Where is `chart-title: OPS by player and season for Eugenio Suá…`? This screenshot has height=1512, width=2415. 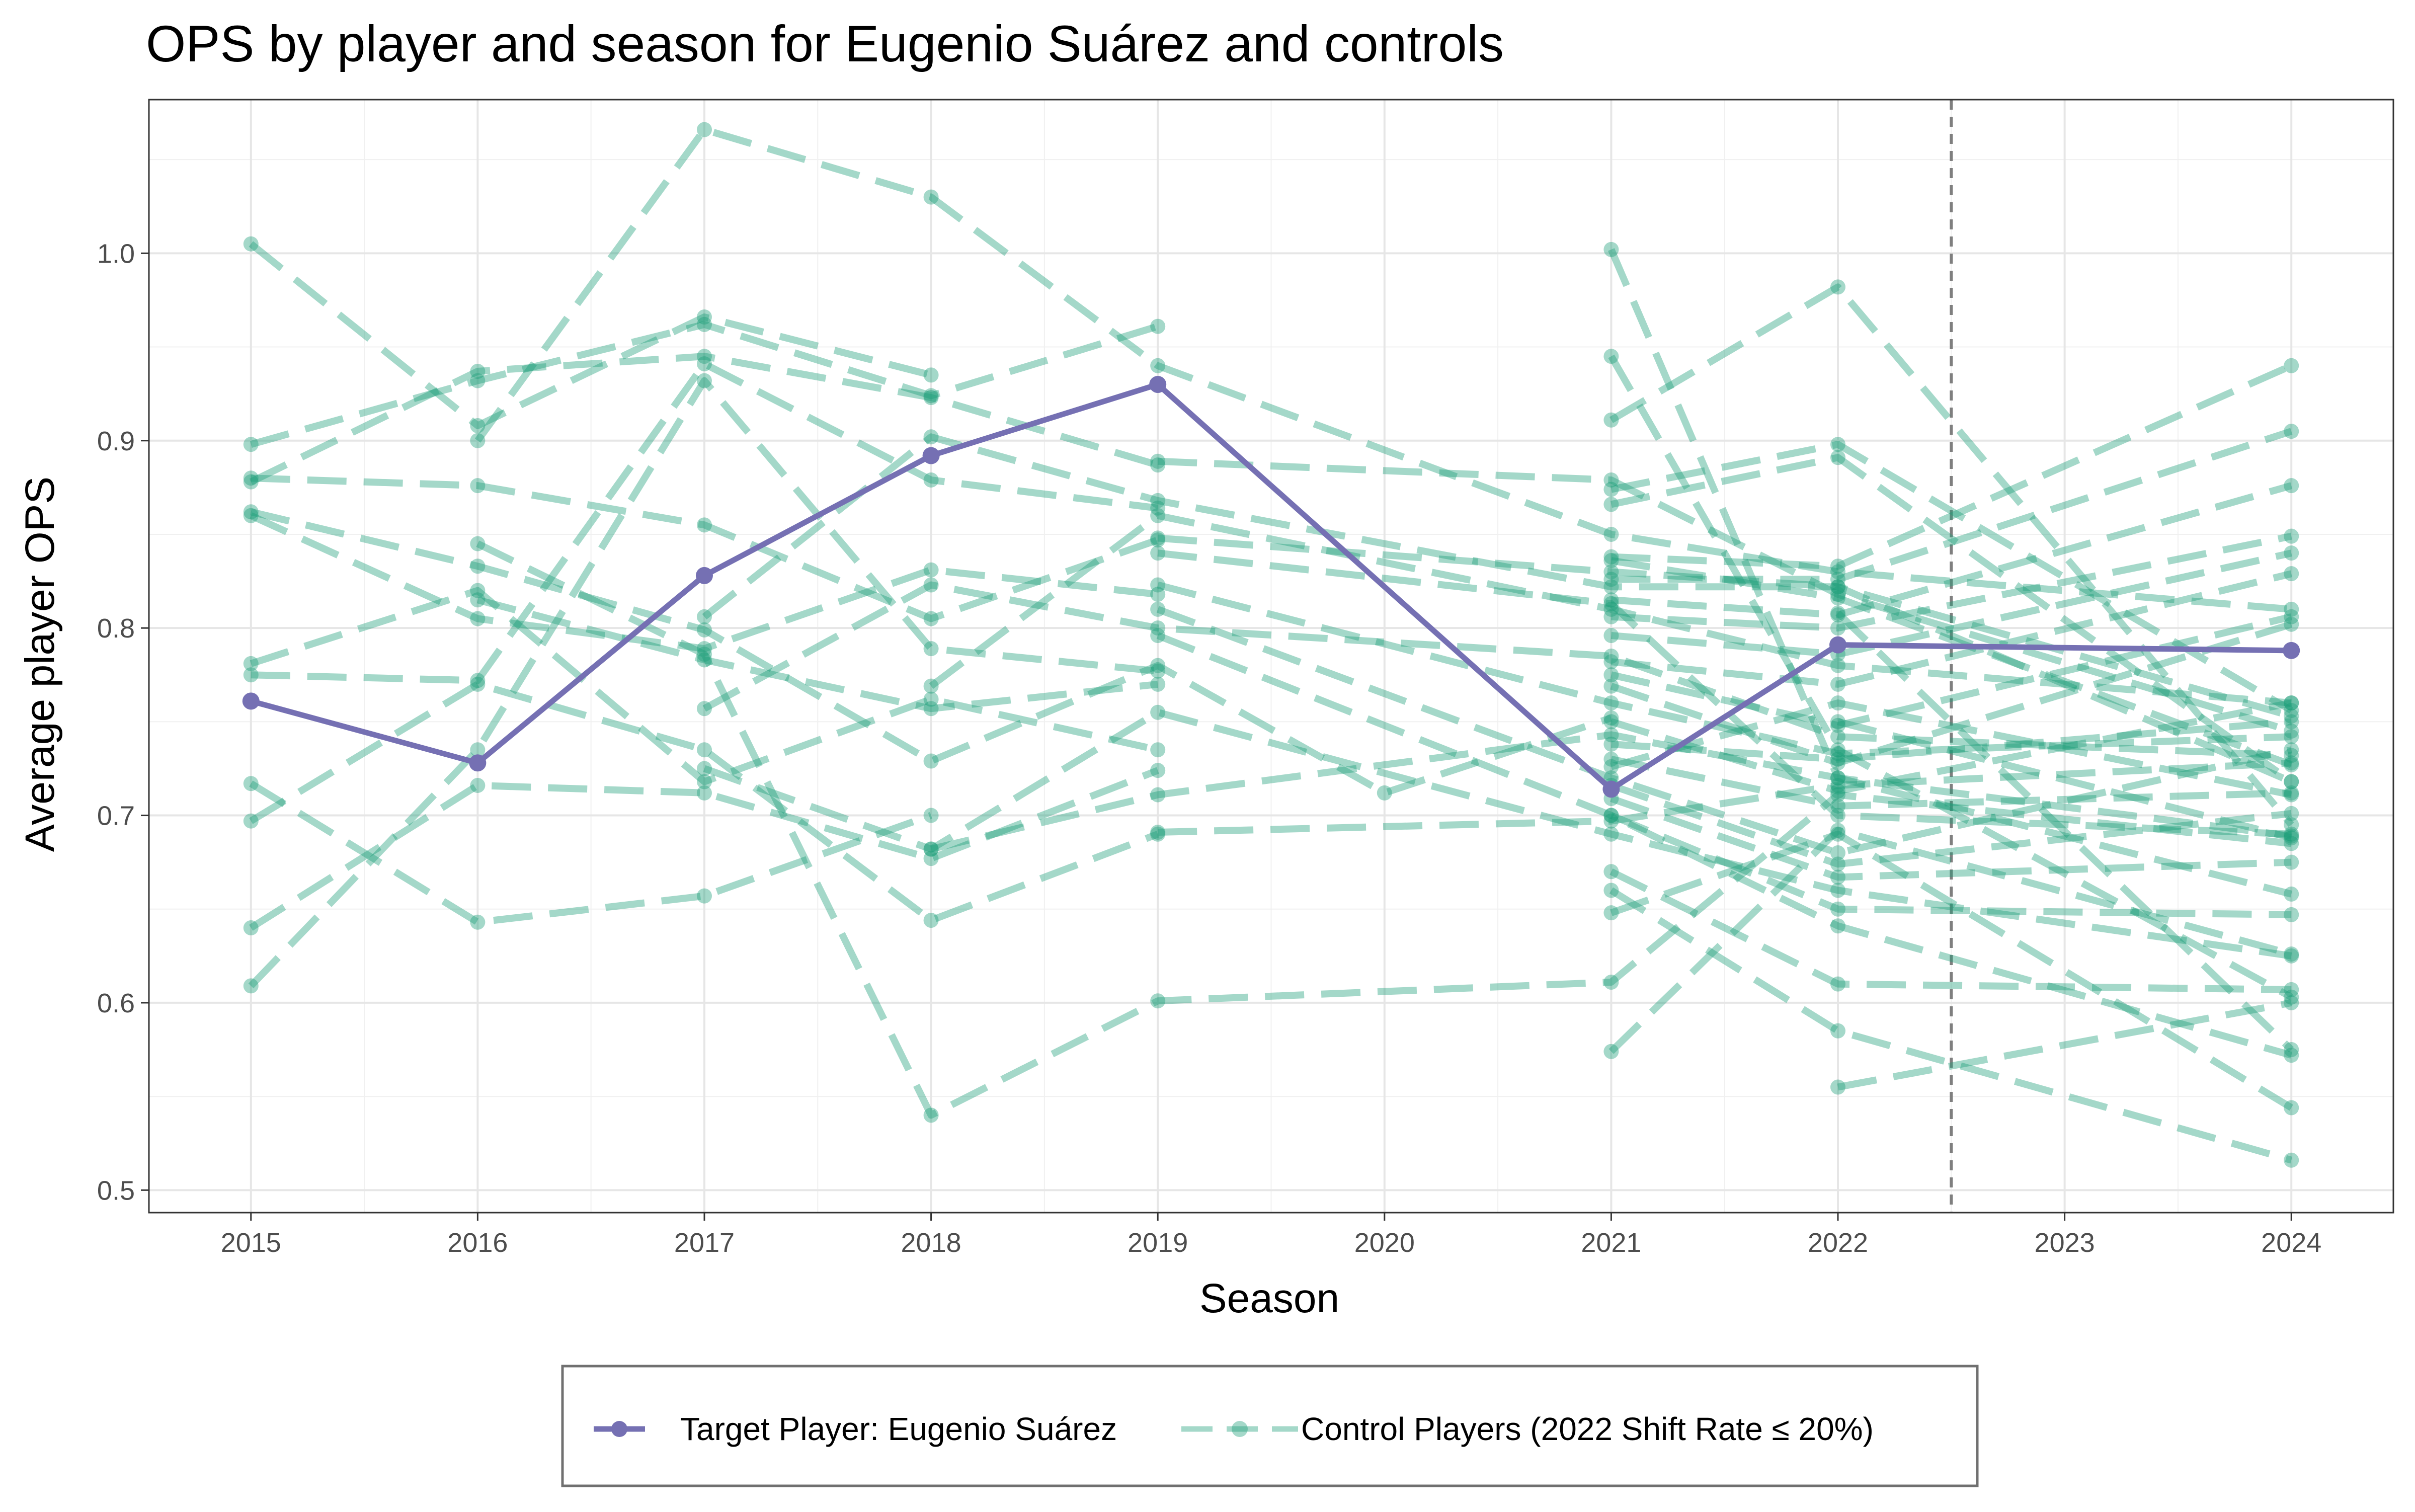
chart-title: OPS by player and season for Eugenio Suá… is located at coordinates (825, 43).